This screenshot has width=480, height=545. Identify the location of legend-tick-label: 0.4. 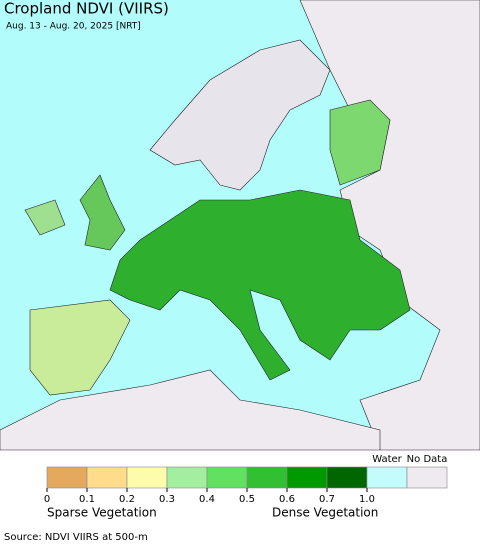
(207, 499).